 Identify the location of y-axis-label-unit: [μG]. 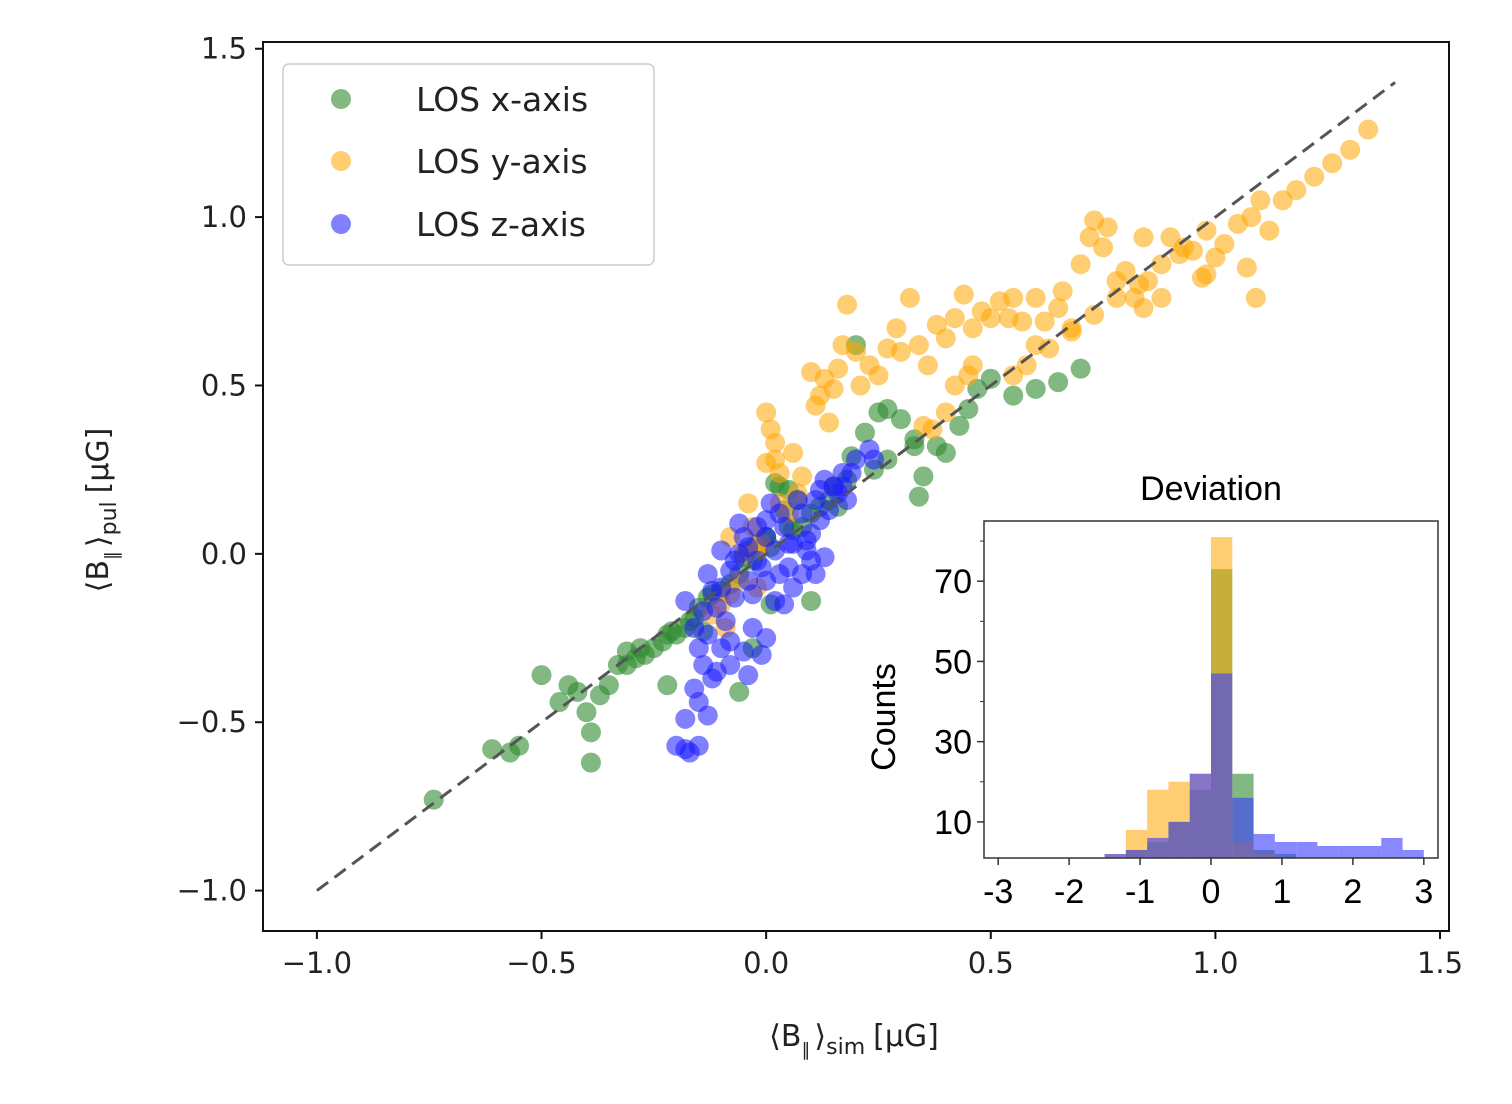
(98, 461).